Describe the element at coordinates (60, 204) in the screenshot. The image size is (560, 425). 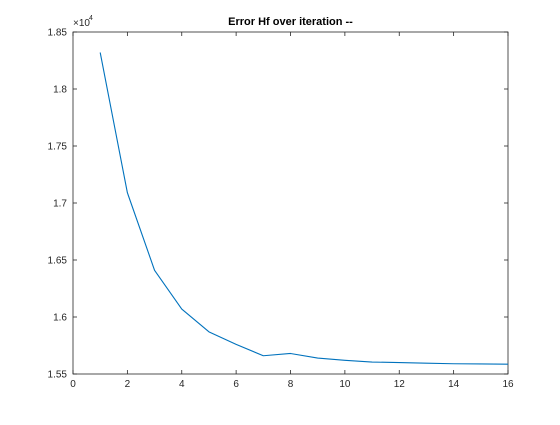
I see `y-tick-label: 1.7` at that location.